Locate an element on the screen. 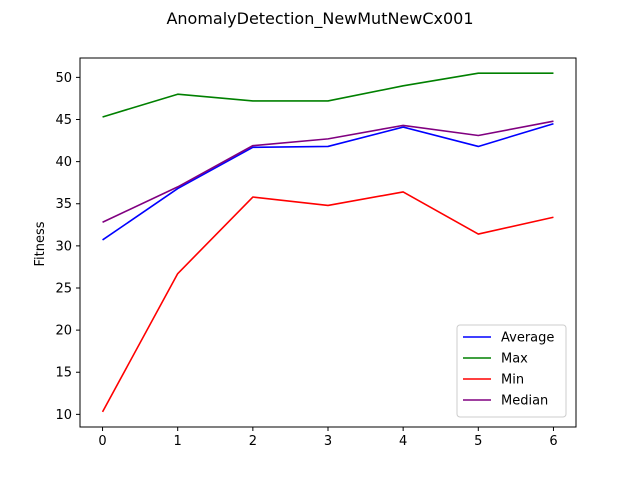  x-tick-label: 0 is located at coordinates (102, 441).